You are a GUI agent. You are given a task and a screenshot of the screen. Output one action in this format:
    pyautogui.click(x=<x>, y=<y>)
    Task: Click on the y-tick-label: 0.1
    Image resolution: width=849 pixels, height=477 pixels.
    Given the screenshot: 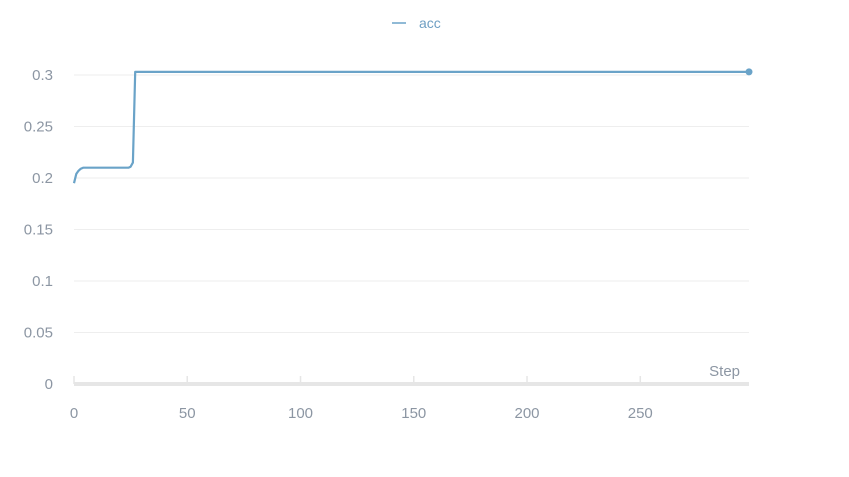 What is the action you would take?
    pyautogui.click(x=42, y=281)
    